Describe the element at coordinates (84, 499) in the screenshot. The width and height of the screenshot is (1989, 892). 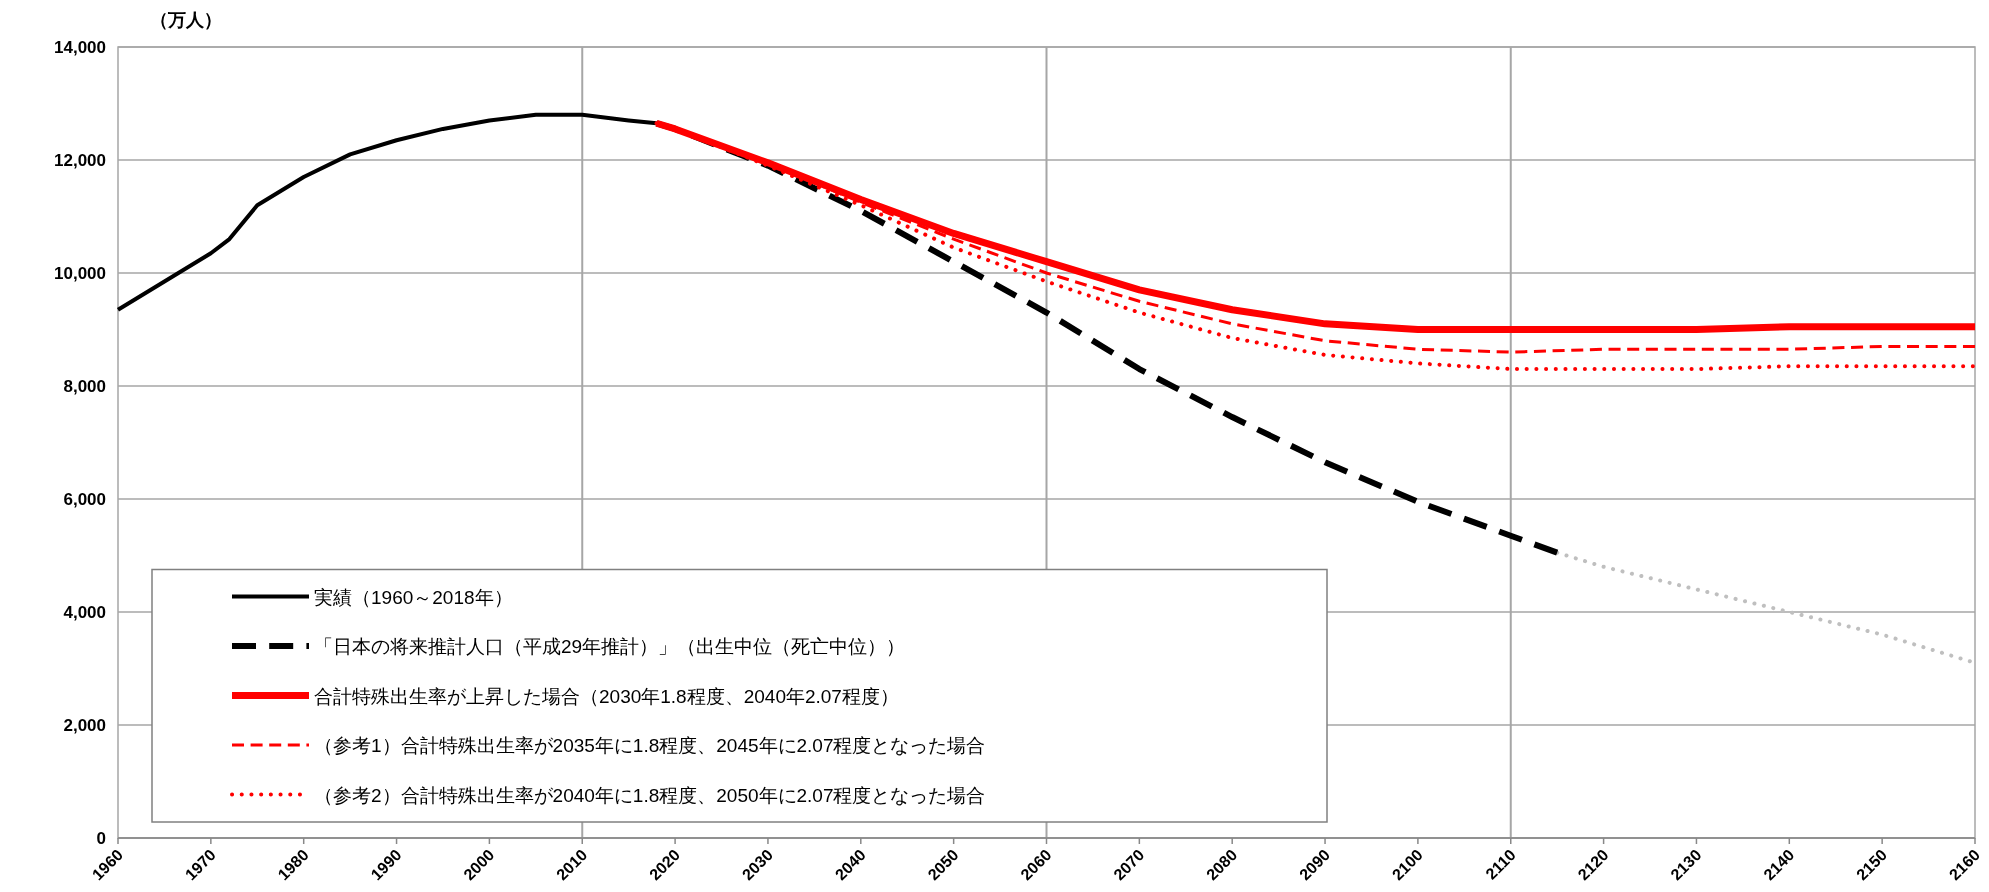
I see `y-tick-label: 6,000` at that location.